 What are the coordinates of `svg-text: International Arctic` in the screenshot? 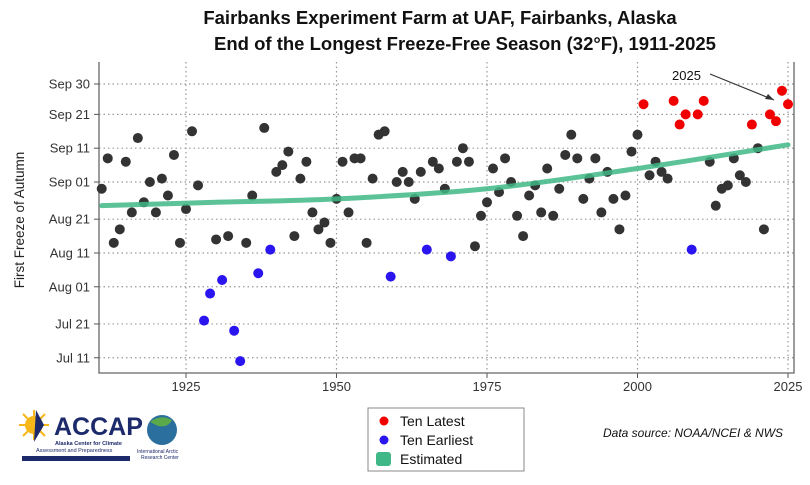 It's located at (158, 452).